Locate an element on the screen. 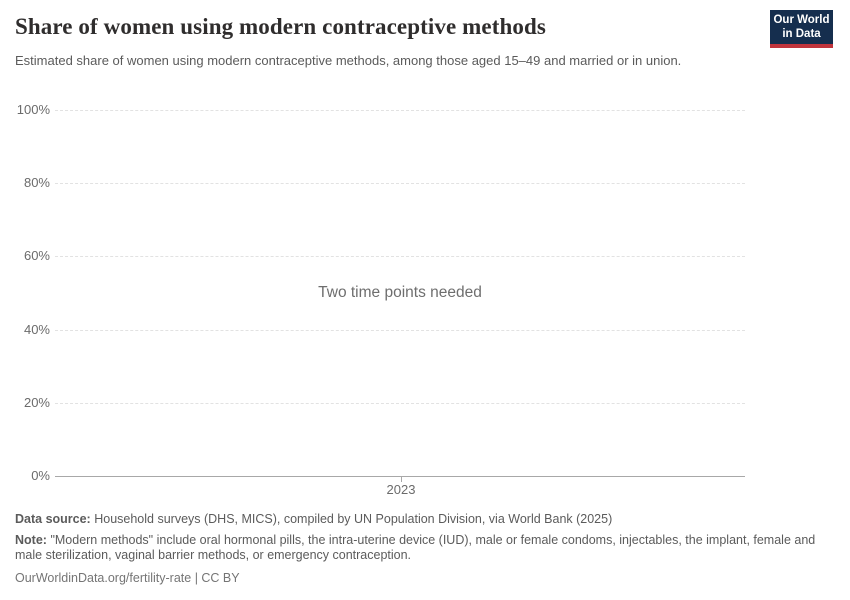  x-axis-tick-mark is located at coordinates (401, 479).